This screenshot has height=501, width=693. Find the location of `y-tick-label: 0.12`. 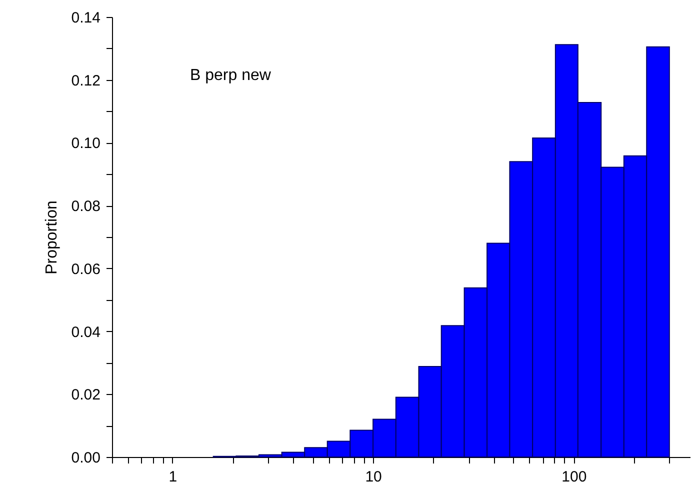

y-tick-label: 0.12 is located at coordinates (85, 81).